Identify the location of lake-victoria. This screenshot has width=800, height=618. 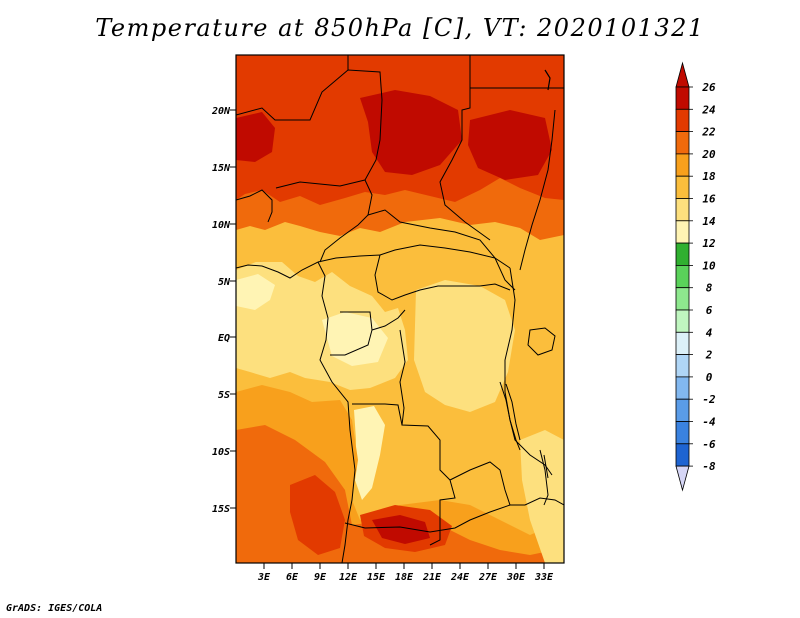
(541, 341).